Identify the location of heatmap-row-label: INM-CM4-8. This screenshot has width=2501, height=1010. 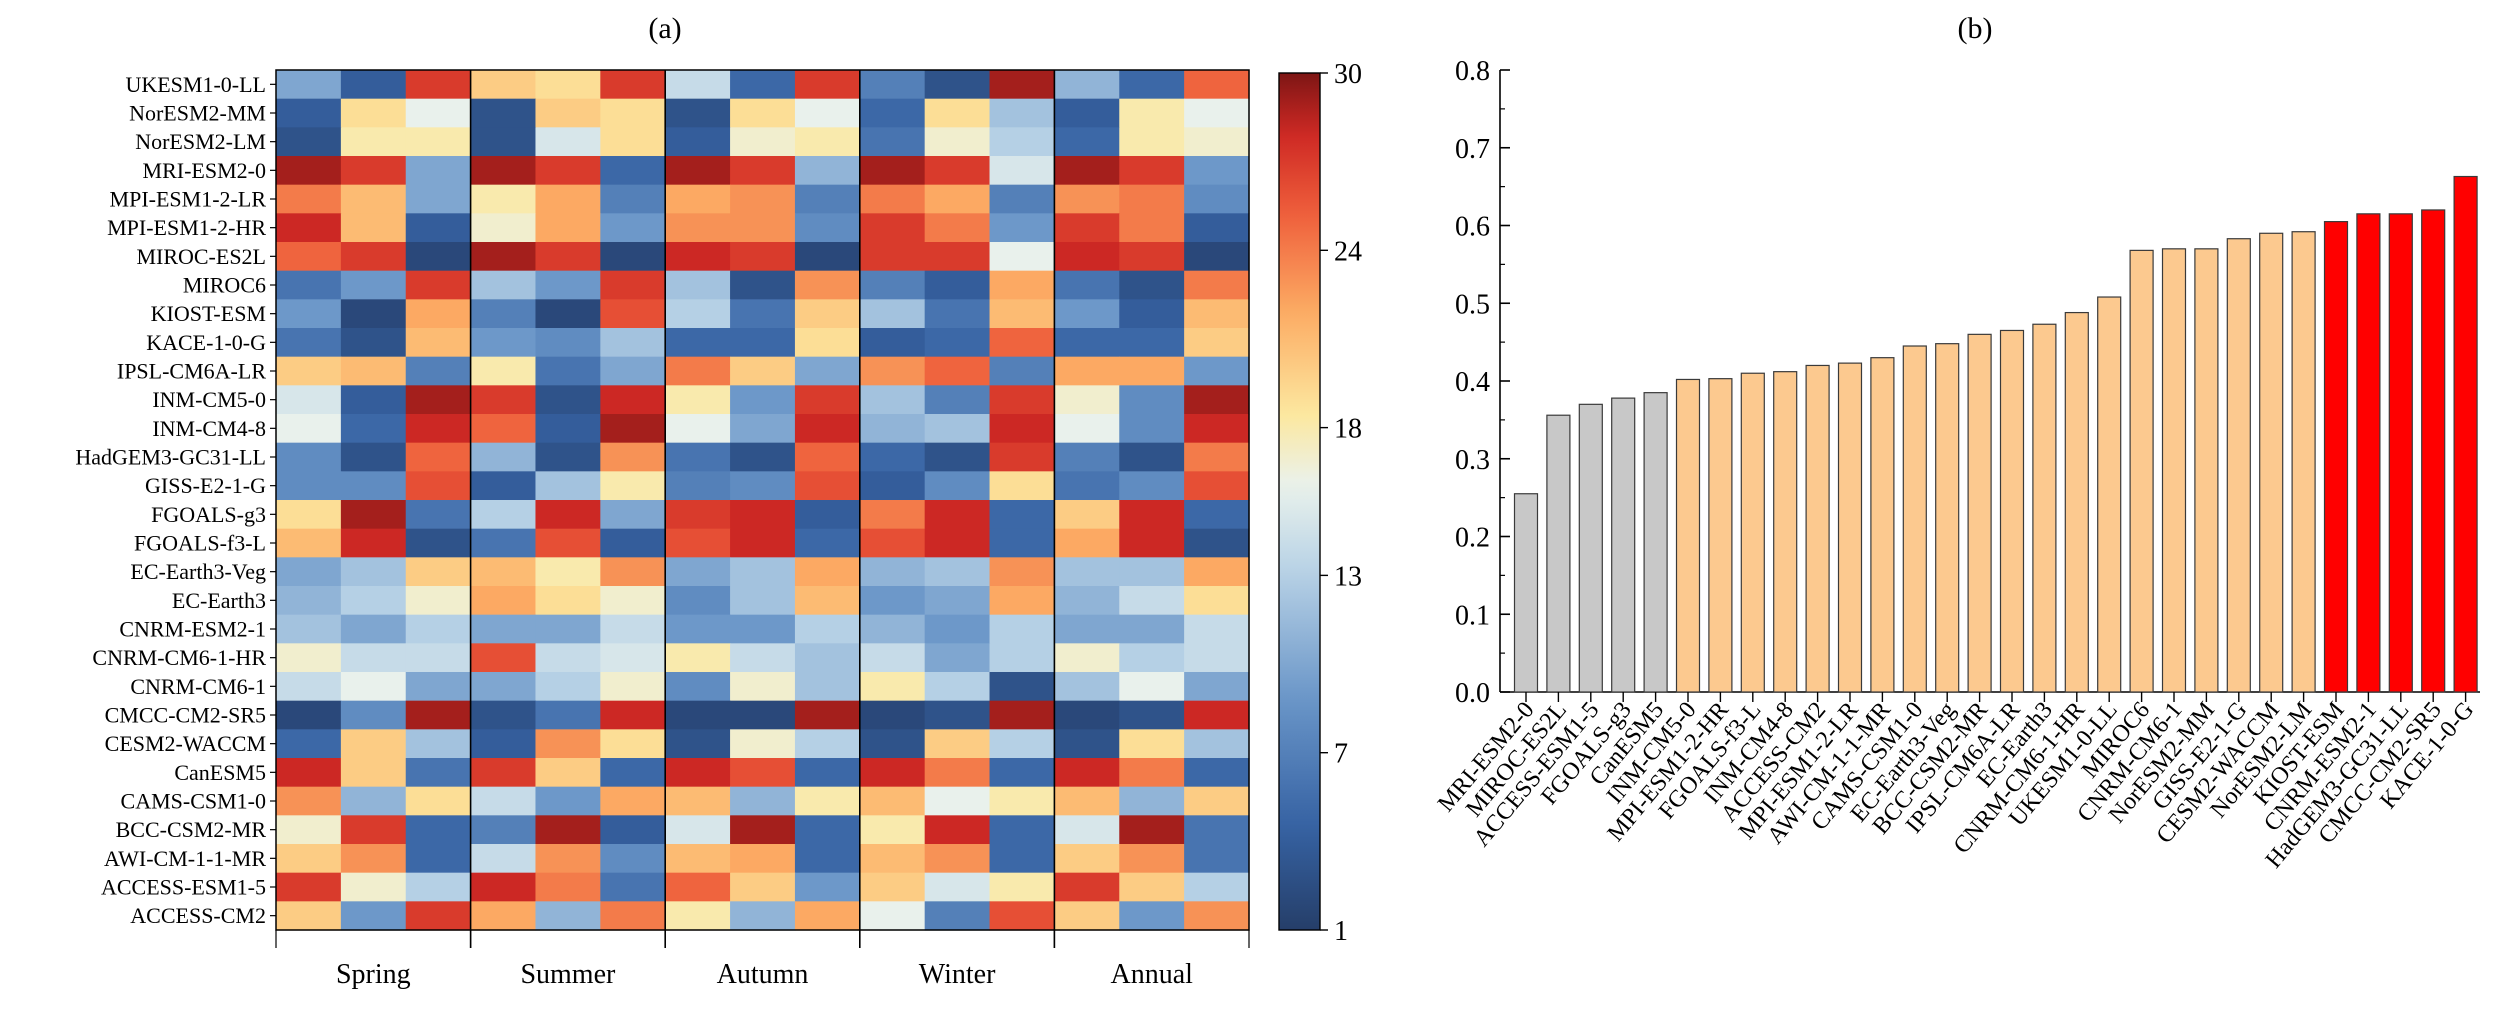
(209, 428).